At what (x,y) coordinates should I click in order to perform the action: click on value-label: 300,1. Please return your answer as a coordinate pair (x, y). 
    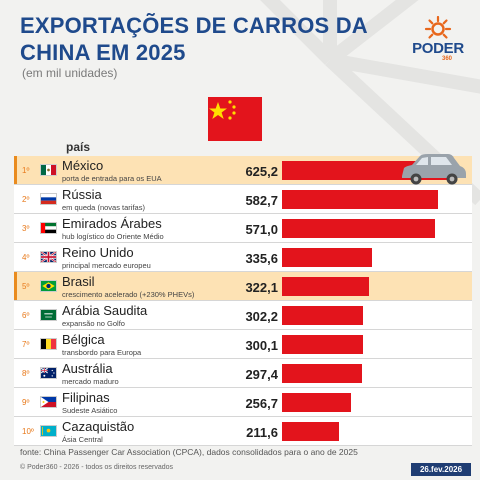
    Looking at the image, I should click on (261, 345).